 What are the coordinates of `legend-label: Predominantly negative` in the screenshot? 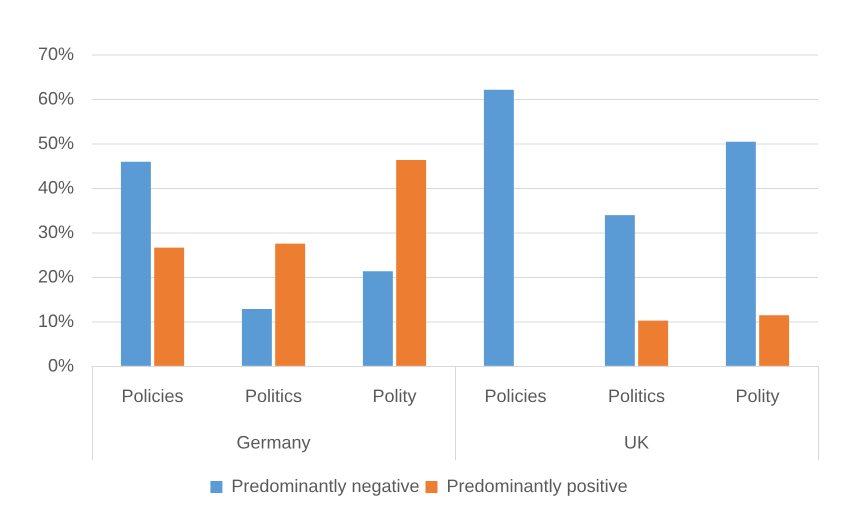 It's located at (325, 486).